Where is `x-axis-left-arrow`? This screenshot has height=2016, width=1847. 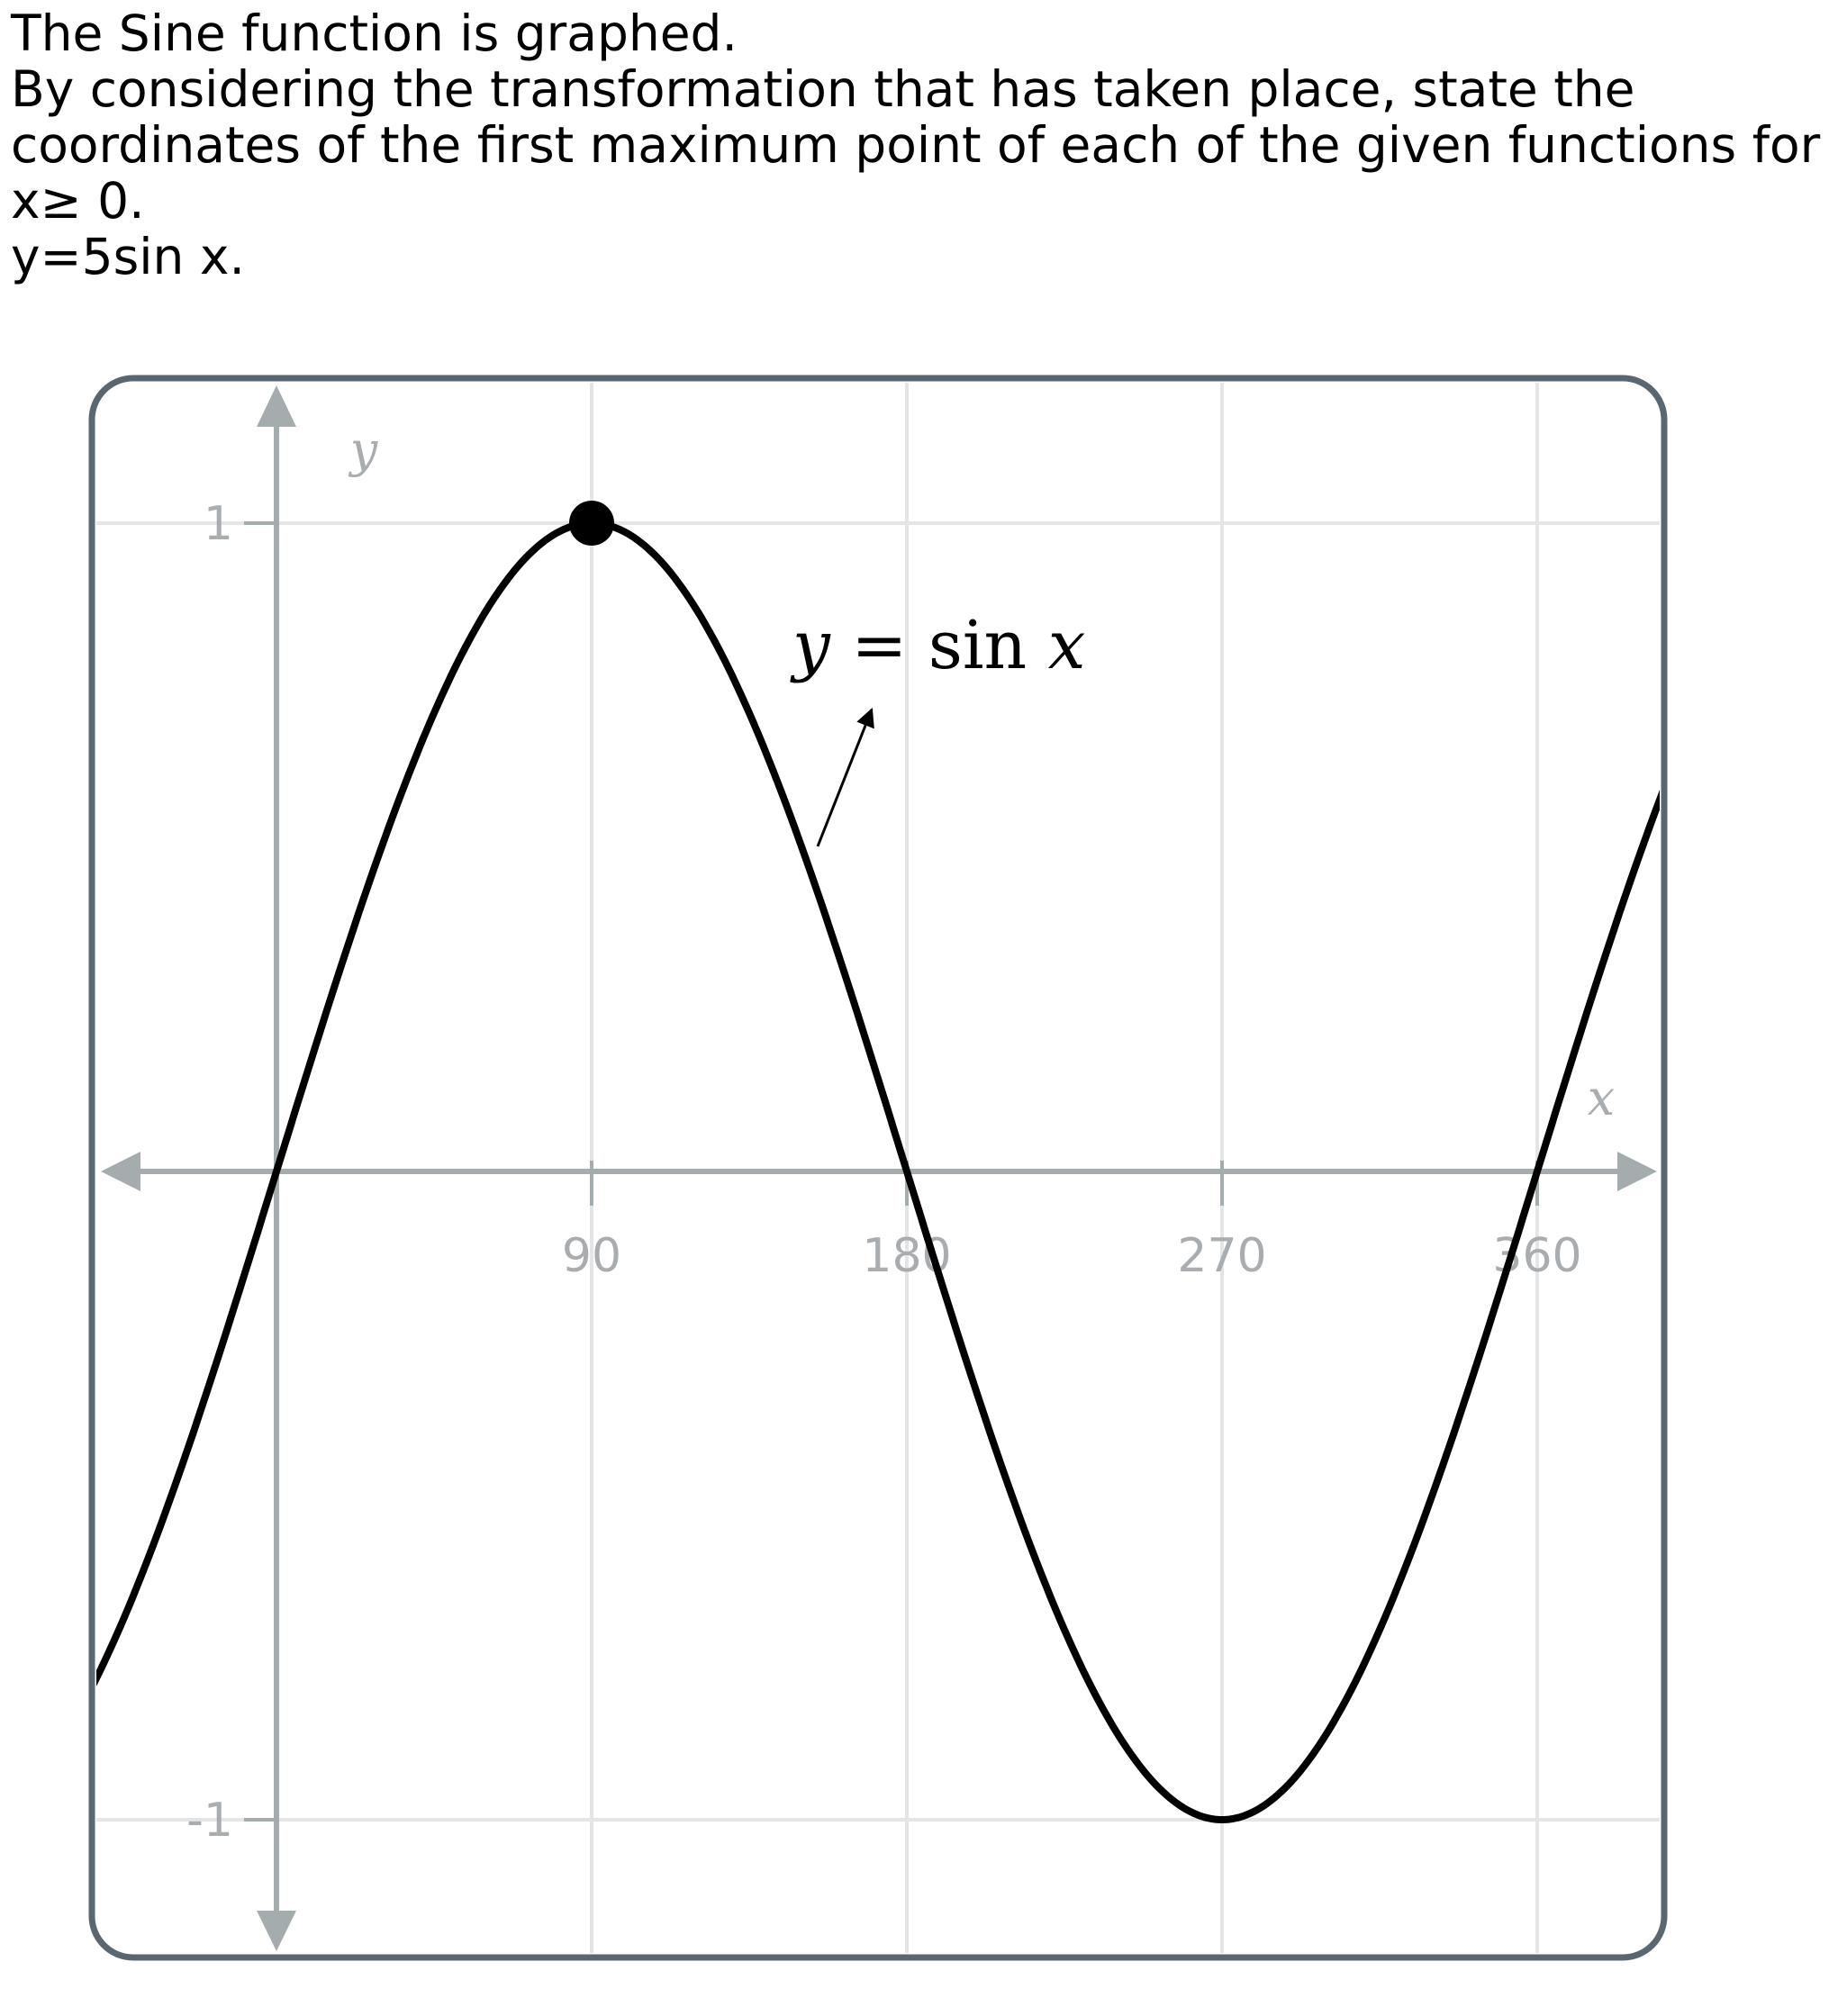 x-axis-left-arrow is located at coordinates (120, 1171).